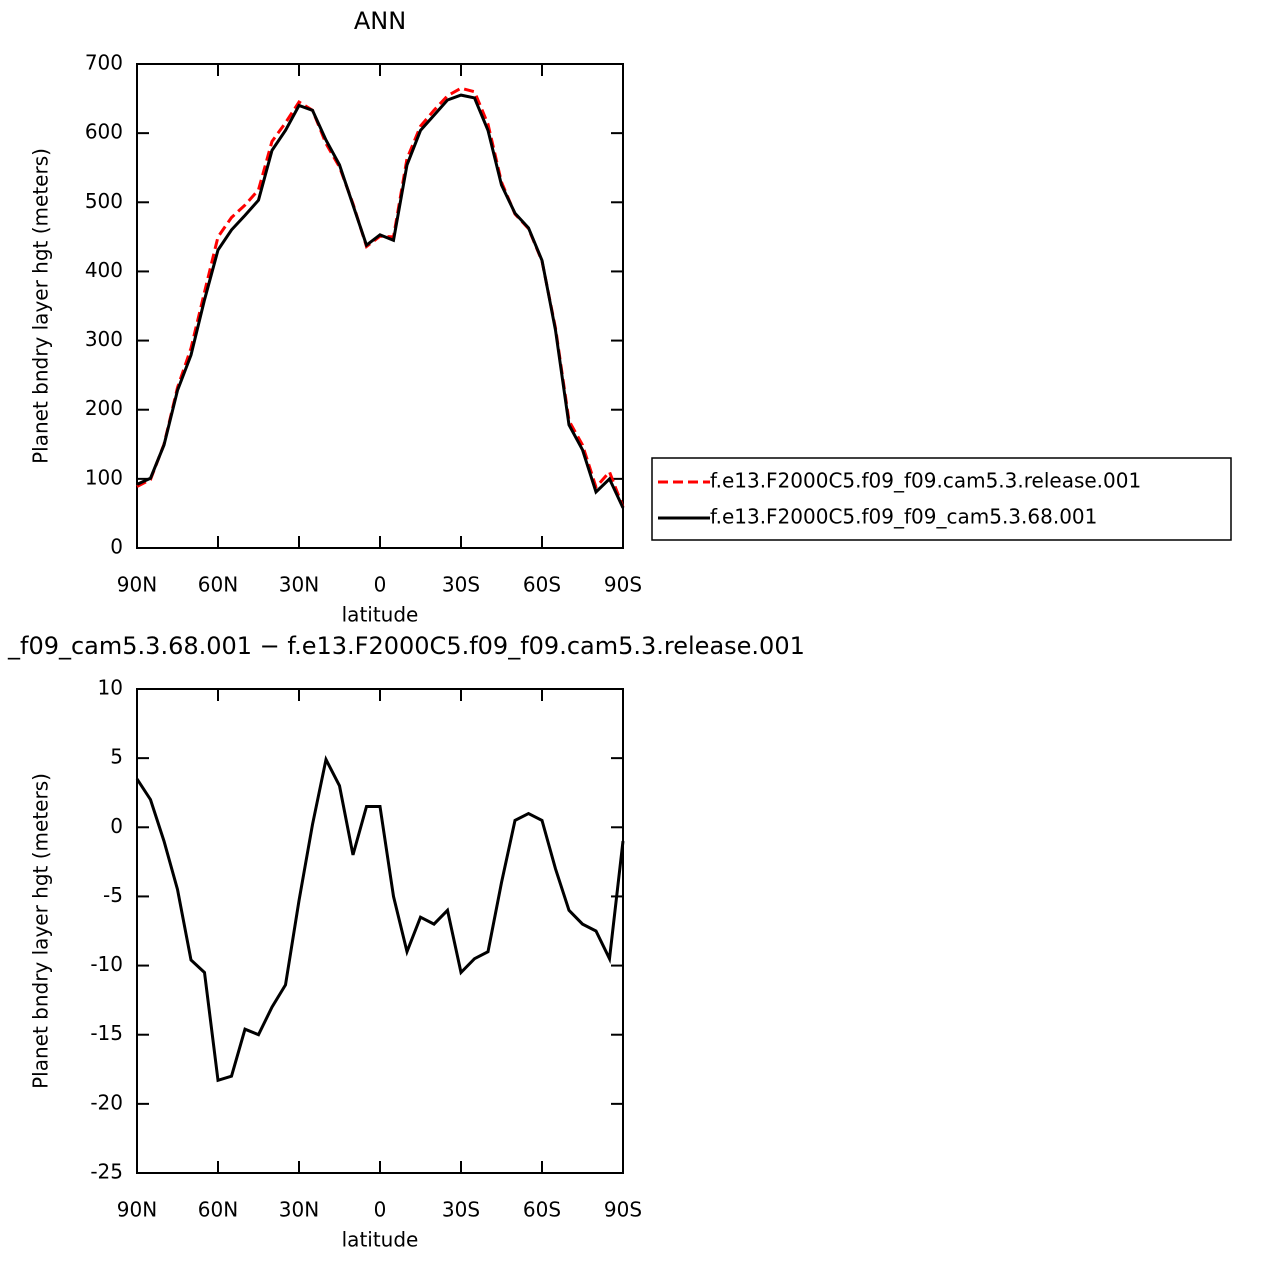 The image size is (1263, 1267). What do you see at coordinates (104, 339) in the screenshot?
I see `y-tick-label: 300` at bounding box center [104, 339].